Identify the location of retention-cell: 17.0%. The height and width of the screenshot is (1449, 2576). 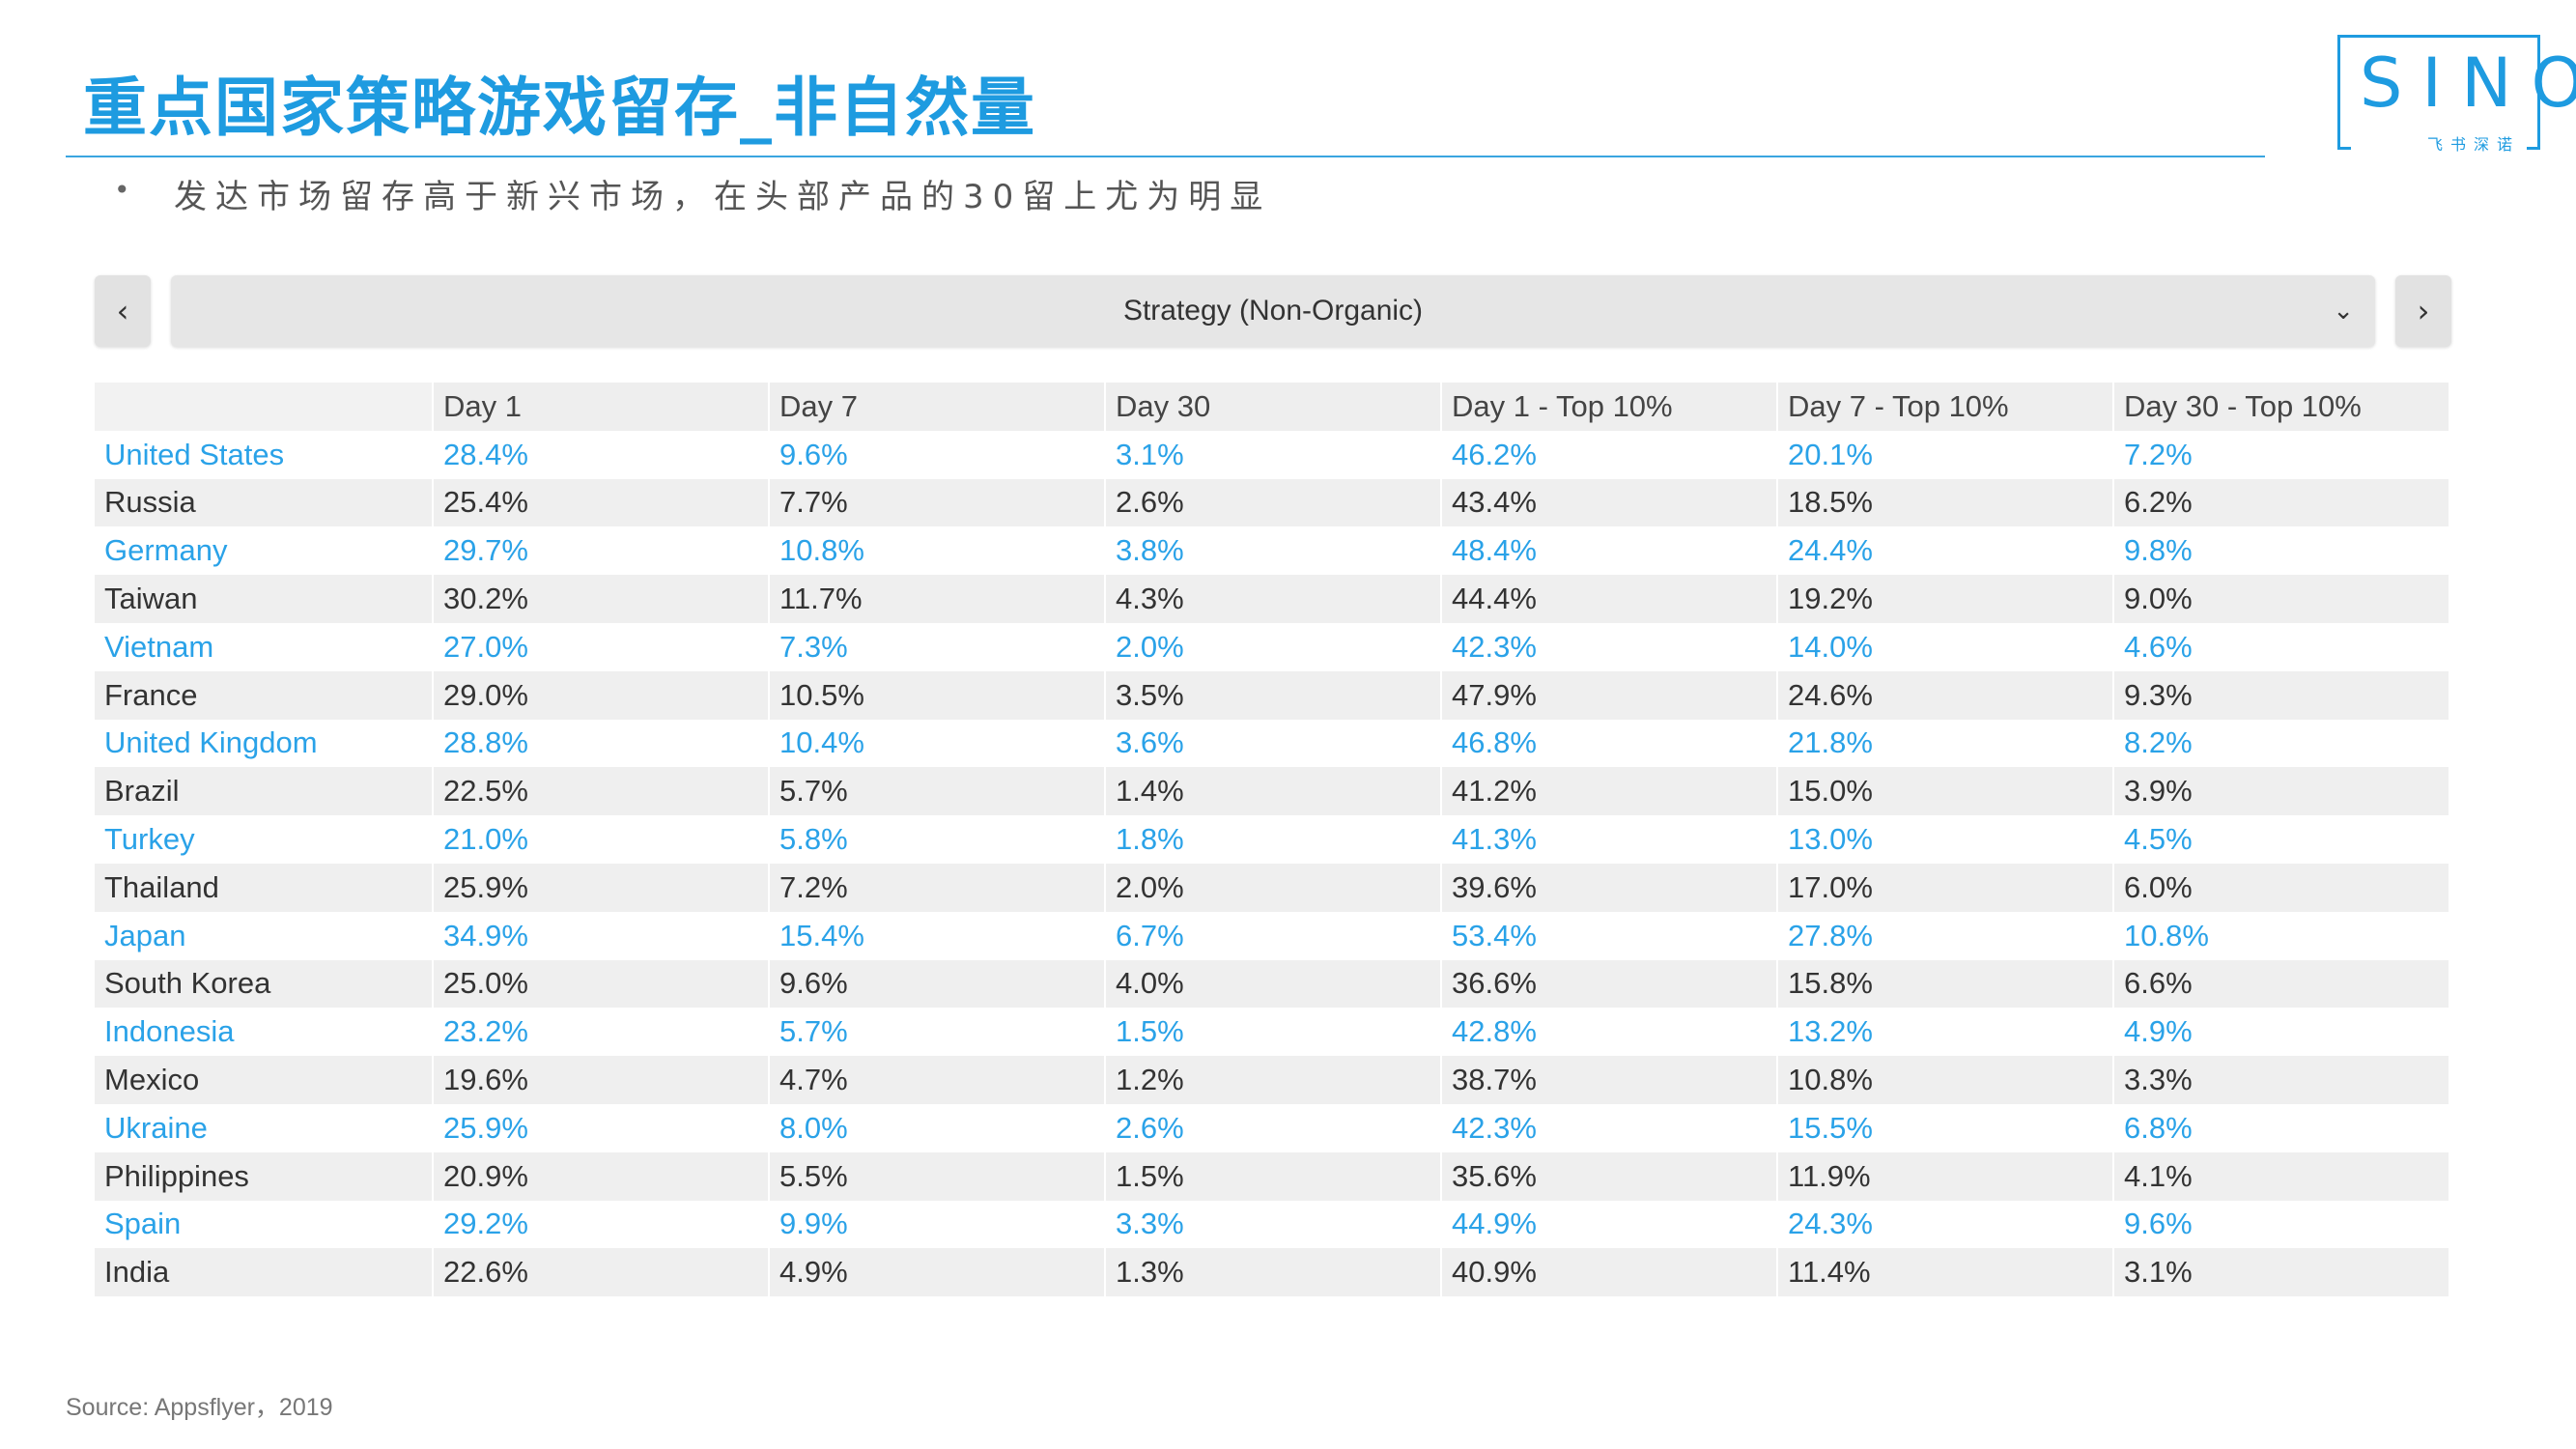
(1945, 887).